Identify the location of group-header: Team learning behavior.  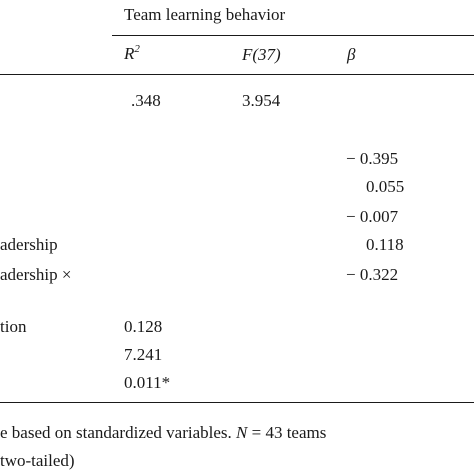
(205, 14).